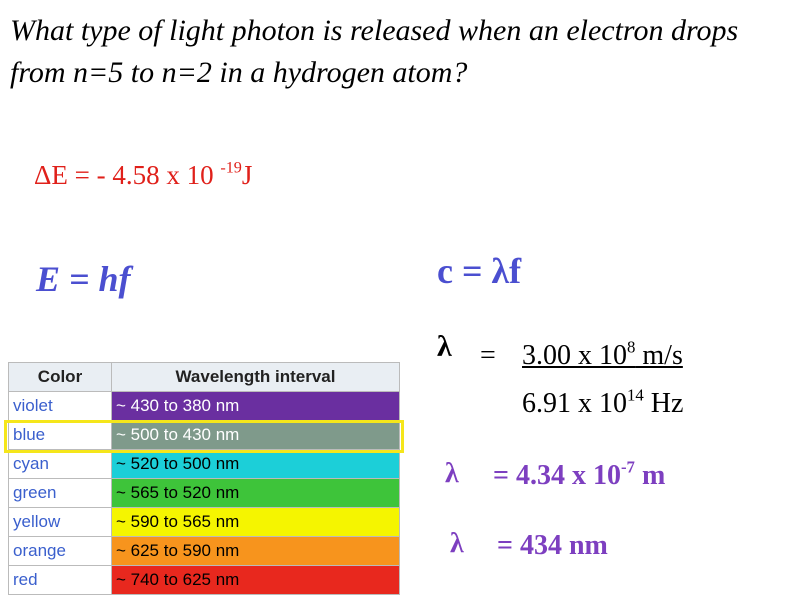  What do you see at coordinates (231, 167) in the screenshot?
I see `exponent: -19` at bounding box center [231, 167].